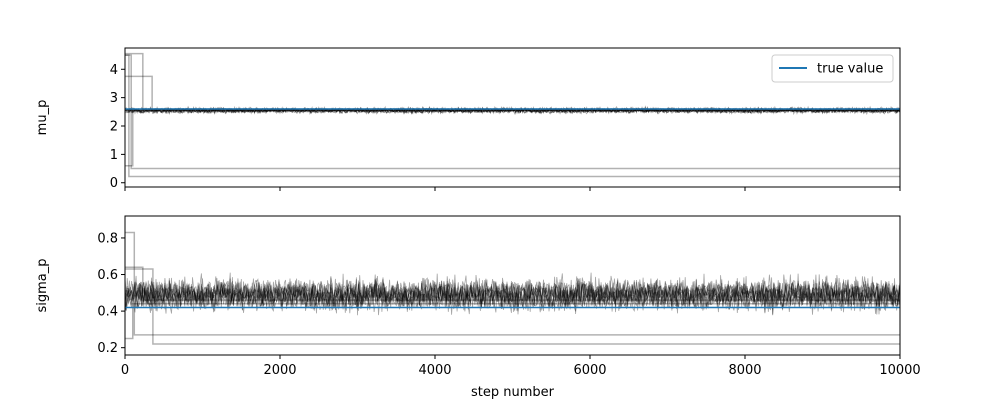 The width and height of the screenshot is (1000, 405). I want to click on y-tick-label: 0, so click(114, 183).